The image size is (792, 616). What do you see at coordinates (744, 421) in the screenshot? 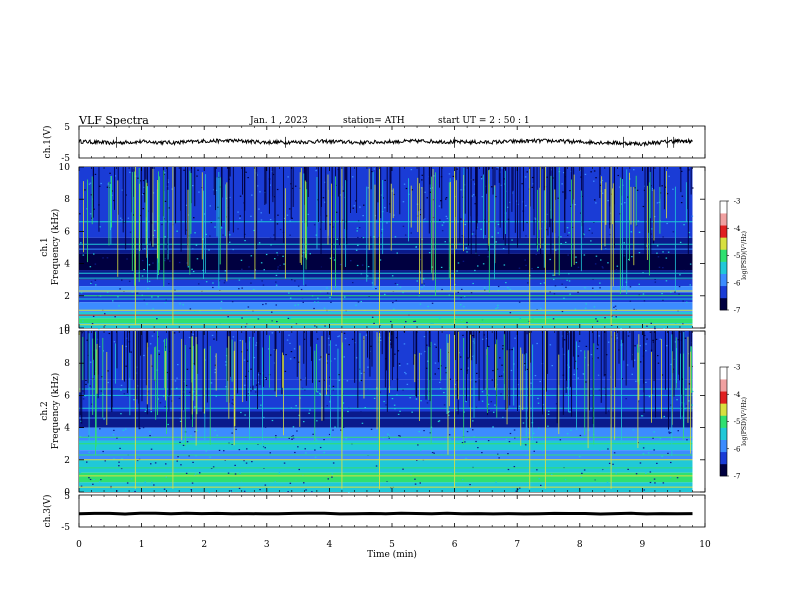
I see `colorbar-label: log(PSD)(V²/Hz)` at bounding box center [744, 421].